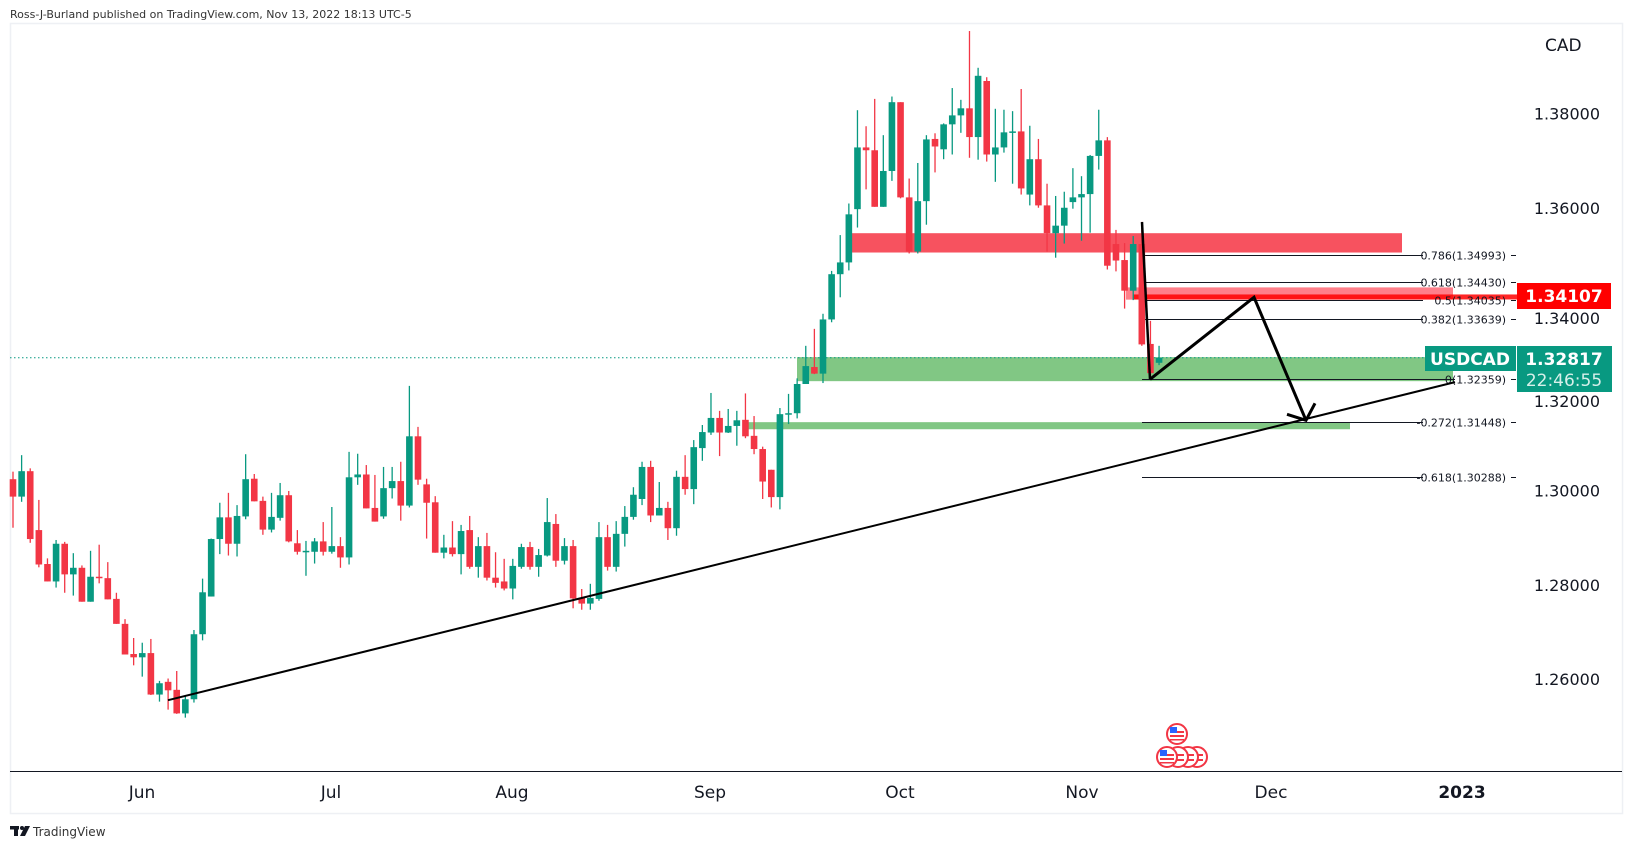 The width and height of the screenshot is (1633, 850). I want to click on us-flag-icon, so click(1177, 734).